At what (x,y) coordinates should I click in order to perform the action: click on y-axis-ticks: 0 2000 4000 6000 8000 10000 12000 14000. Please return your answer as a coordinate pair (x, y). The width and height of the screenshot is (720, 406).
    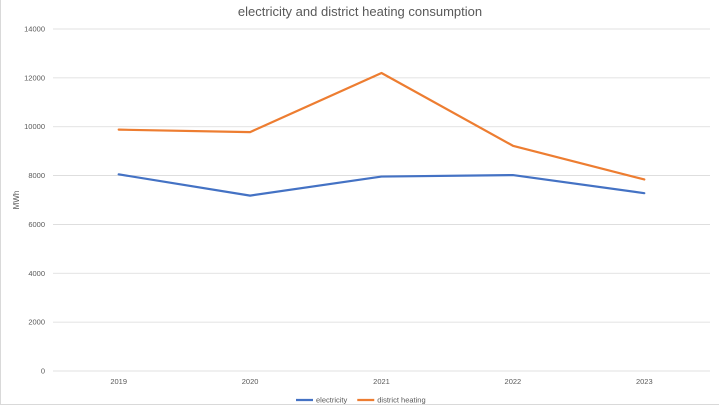
    Looking at the image, I should click on (34, 200).